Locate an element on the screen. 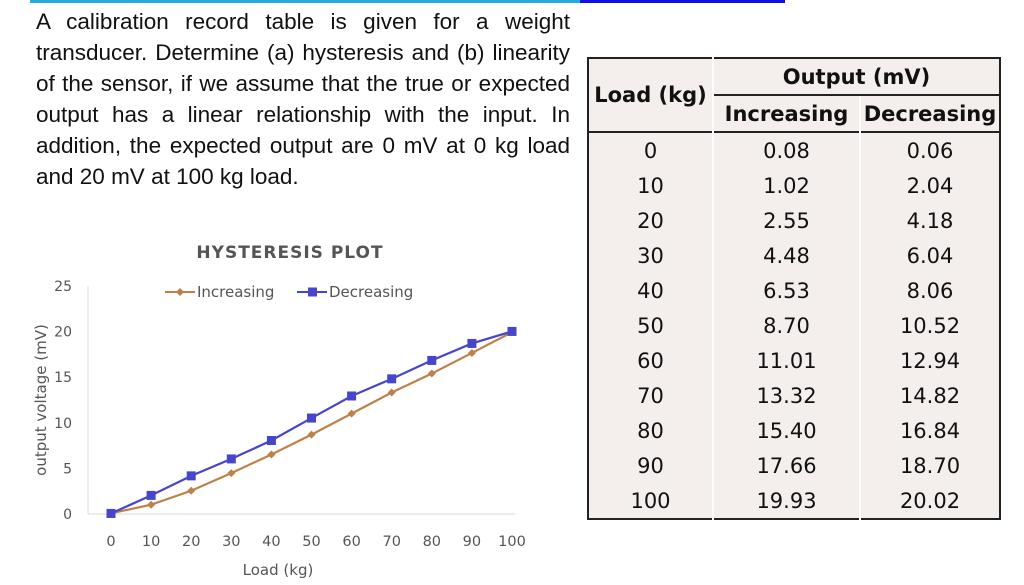 This screenshot has height=585, width=1024. y-tick-label: 5 is located at coordinates (67, 469).